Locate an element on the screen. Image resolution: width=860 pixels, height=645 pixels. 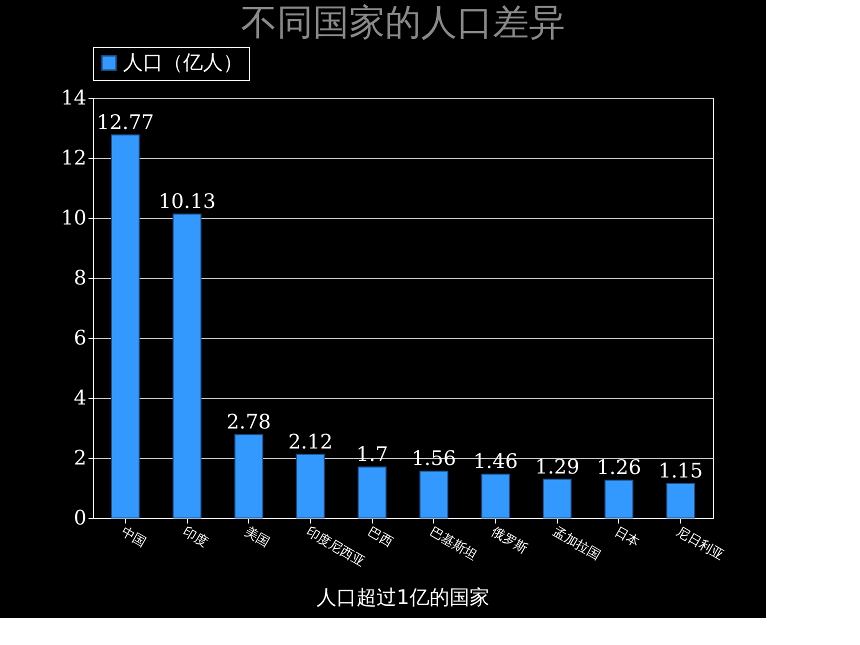
x-tick-label: 巴基斯坦 is located at coordinates (453, 544).